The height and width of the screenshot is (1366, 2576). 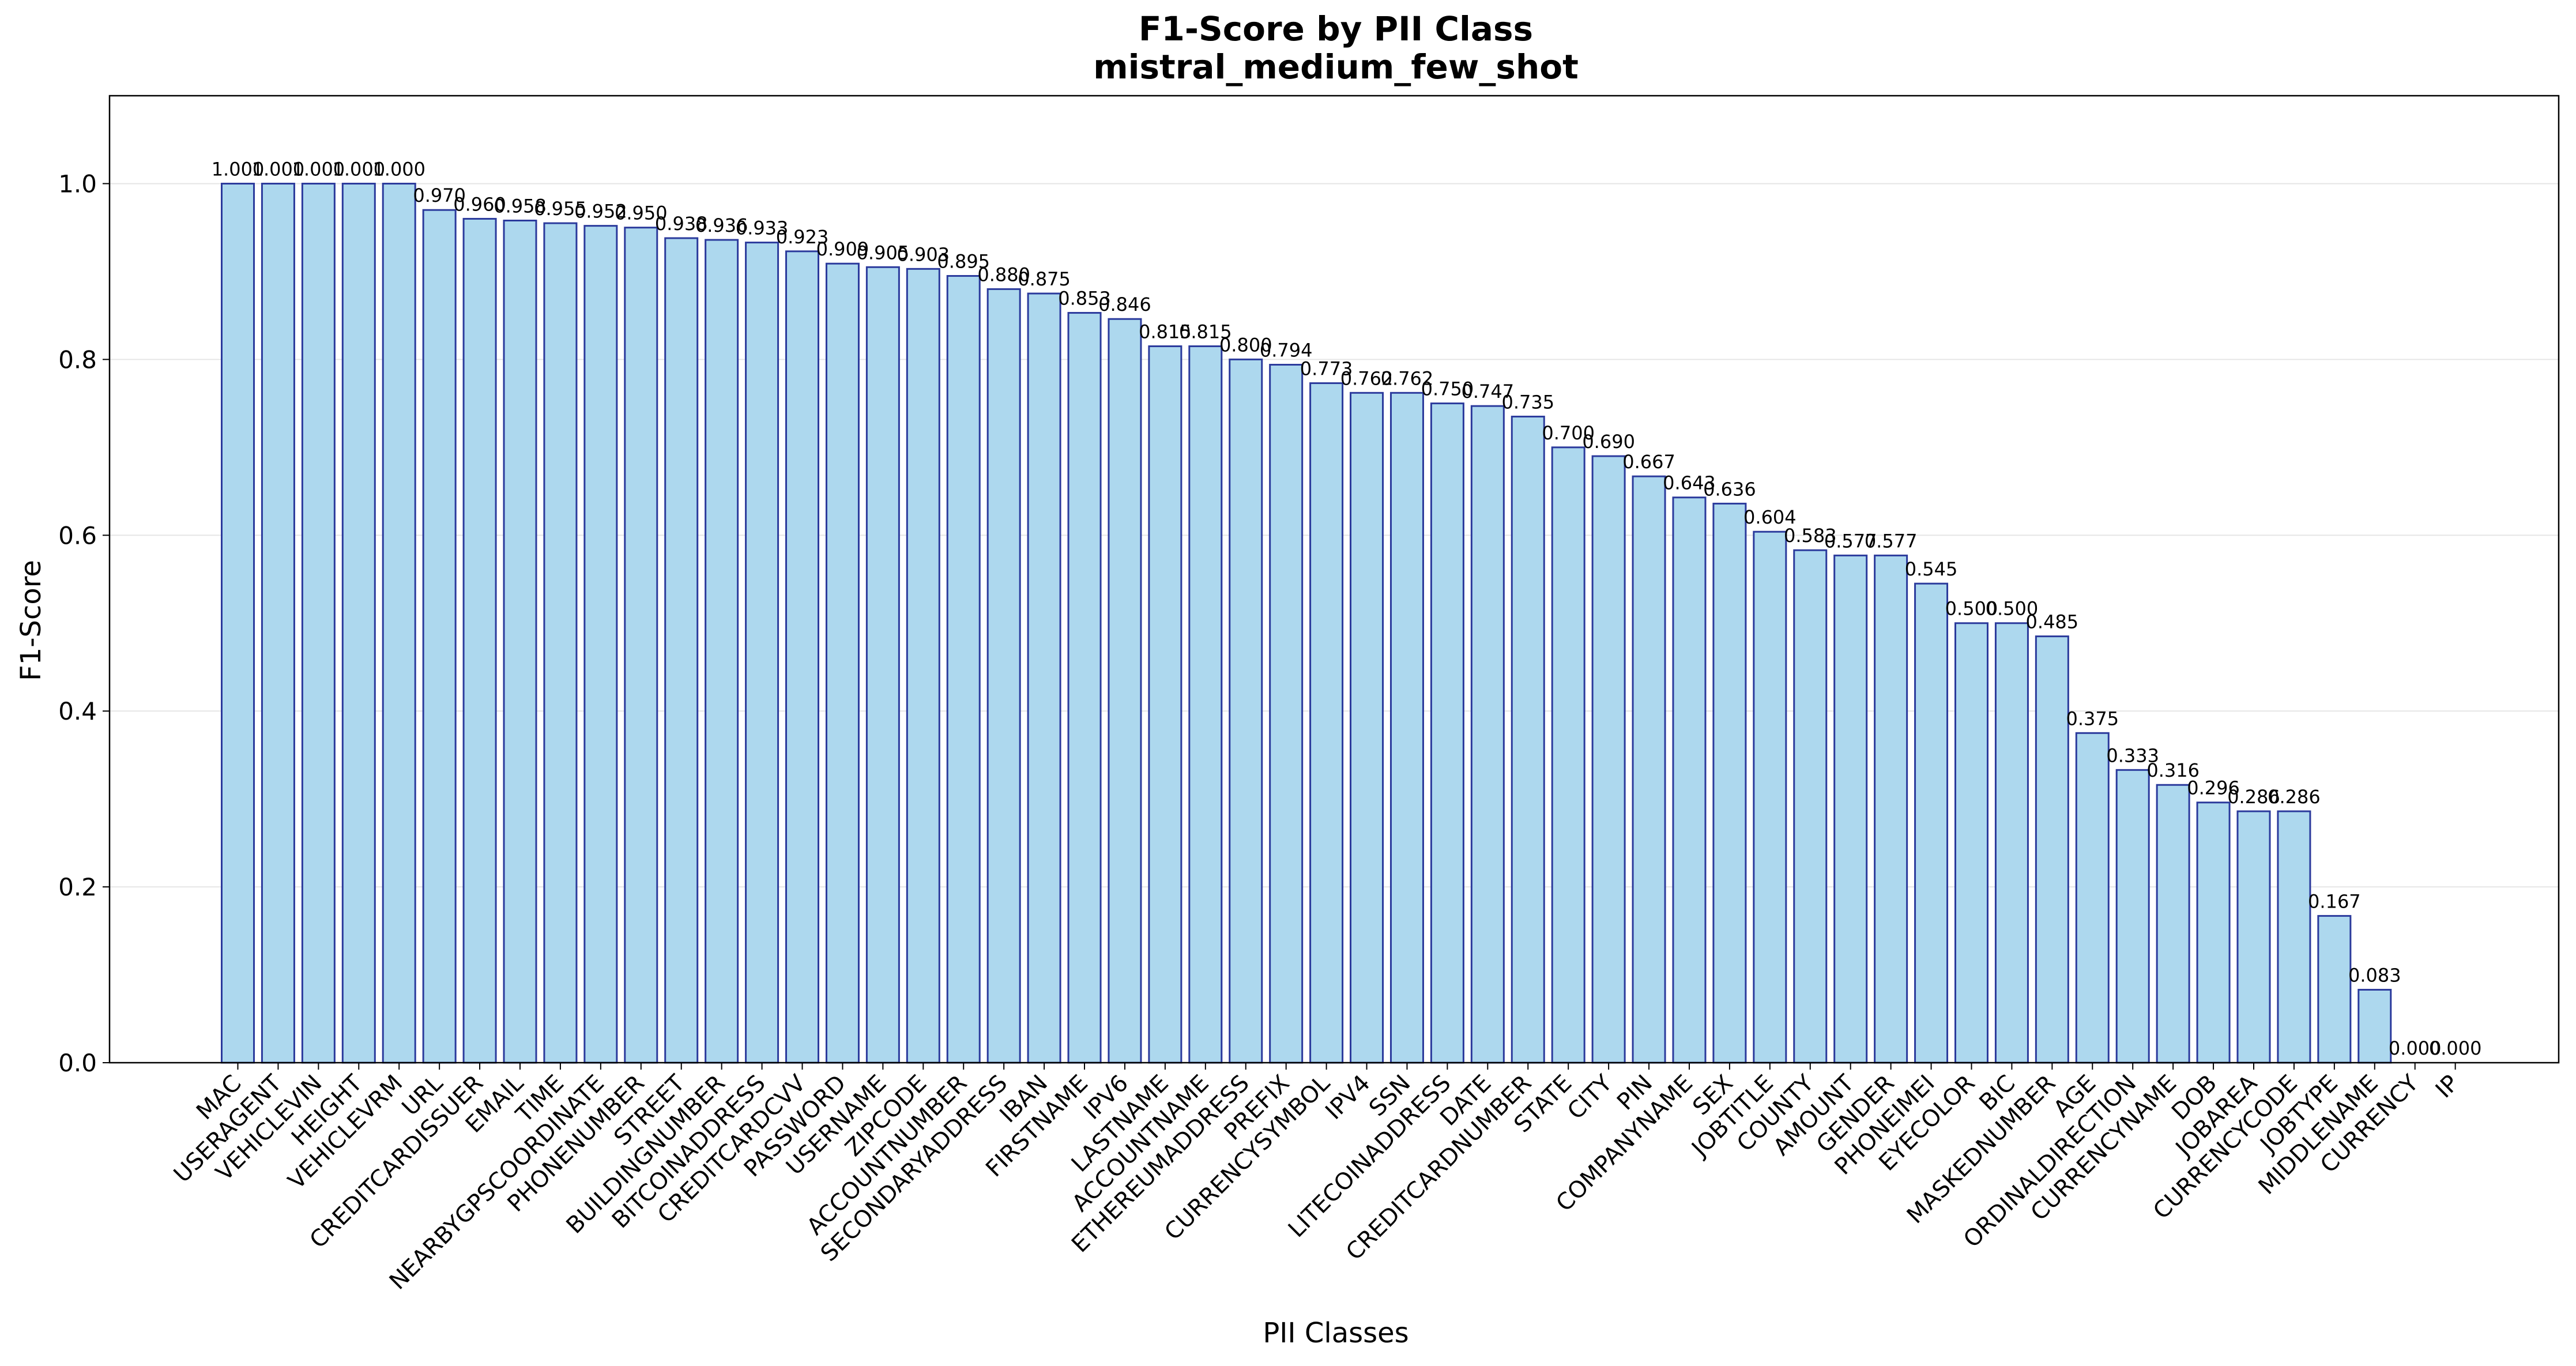 I want to click on bar-value-label: 0.905, so click(x=883, y=253).